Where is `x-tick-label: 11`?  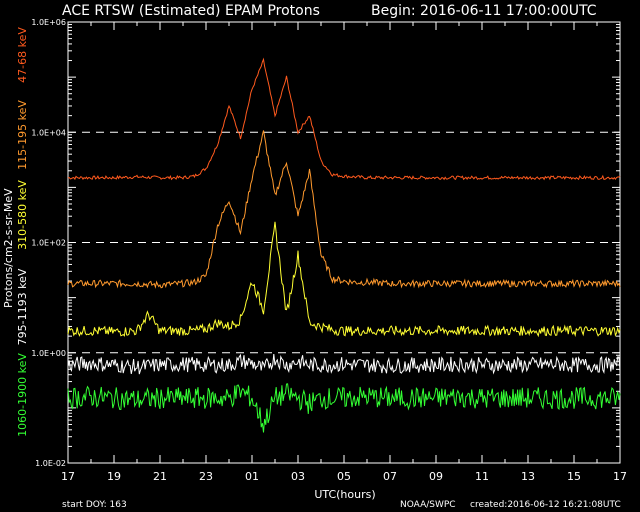
x-tick-label: 11 is located at coordinates (482, 476).